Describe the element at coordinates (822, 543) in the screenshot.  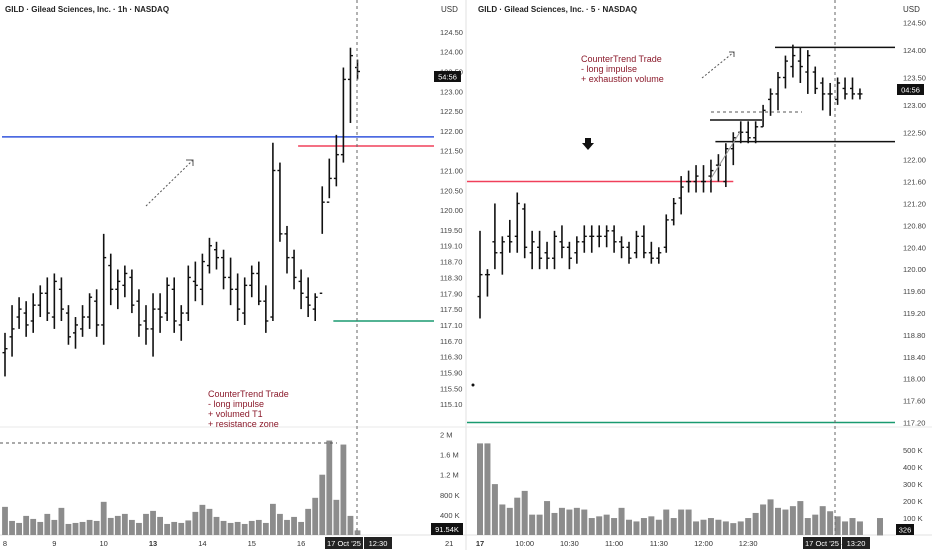
I see `crosshair-date: 17 Oct '25` at that location.